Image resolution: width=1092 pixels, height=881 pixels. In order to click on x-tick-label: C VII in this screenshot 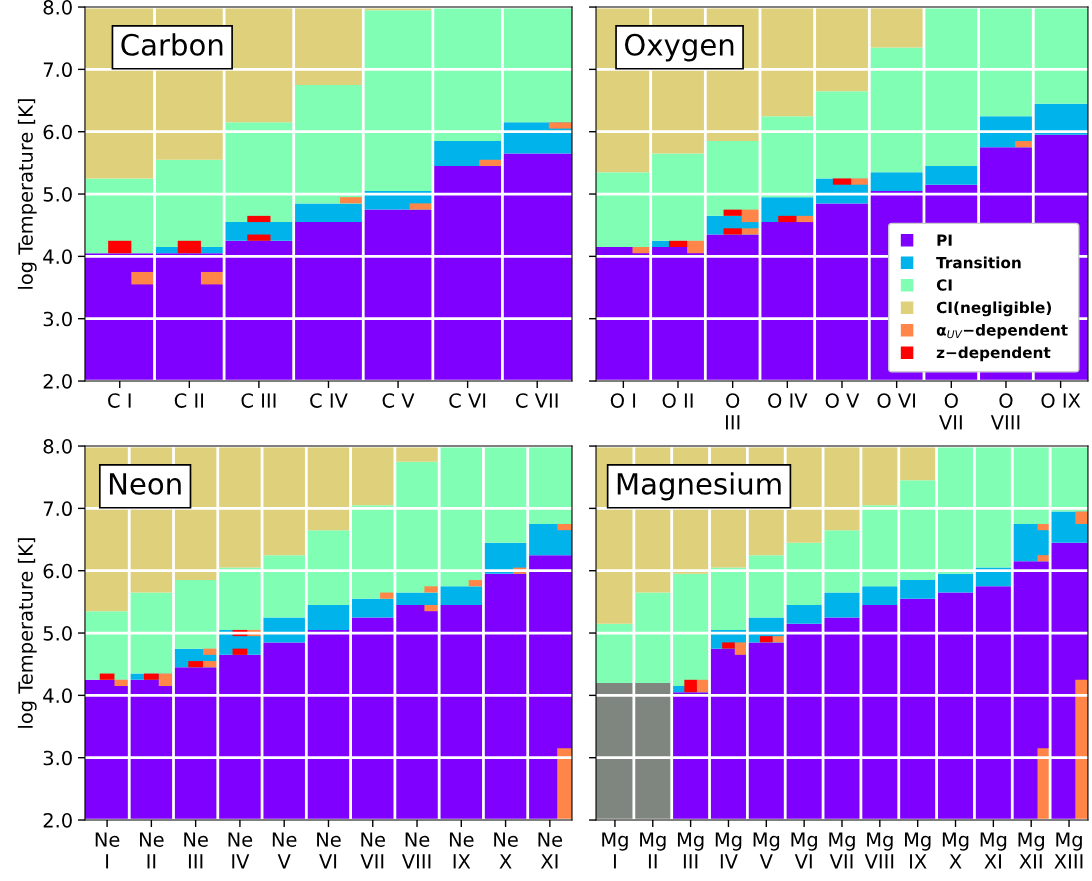, I will do `click(537, 400)`.